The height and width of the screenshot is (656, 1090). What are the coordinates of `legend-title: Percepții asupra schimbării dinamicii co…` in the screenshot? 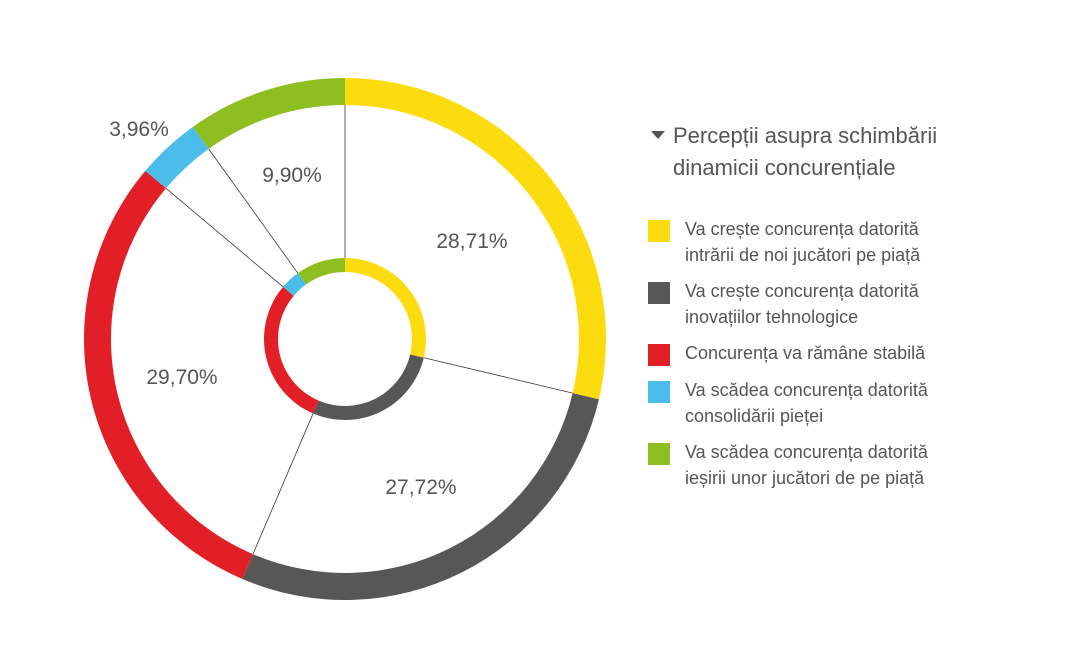 It's located at (794, 152).